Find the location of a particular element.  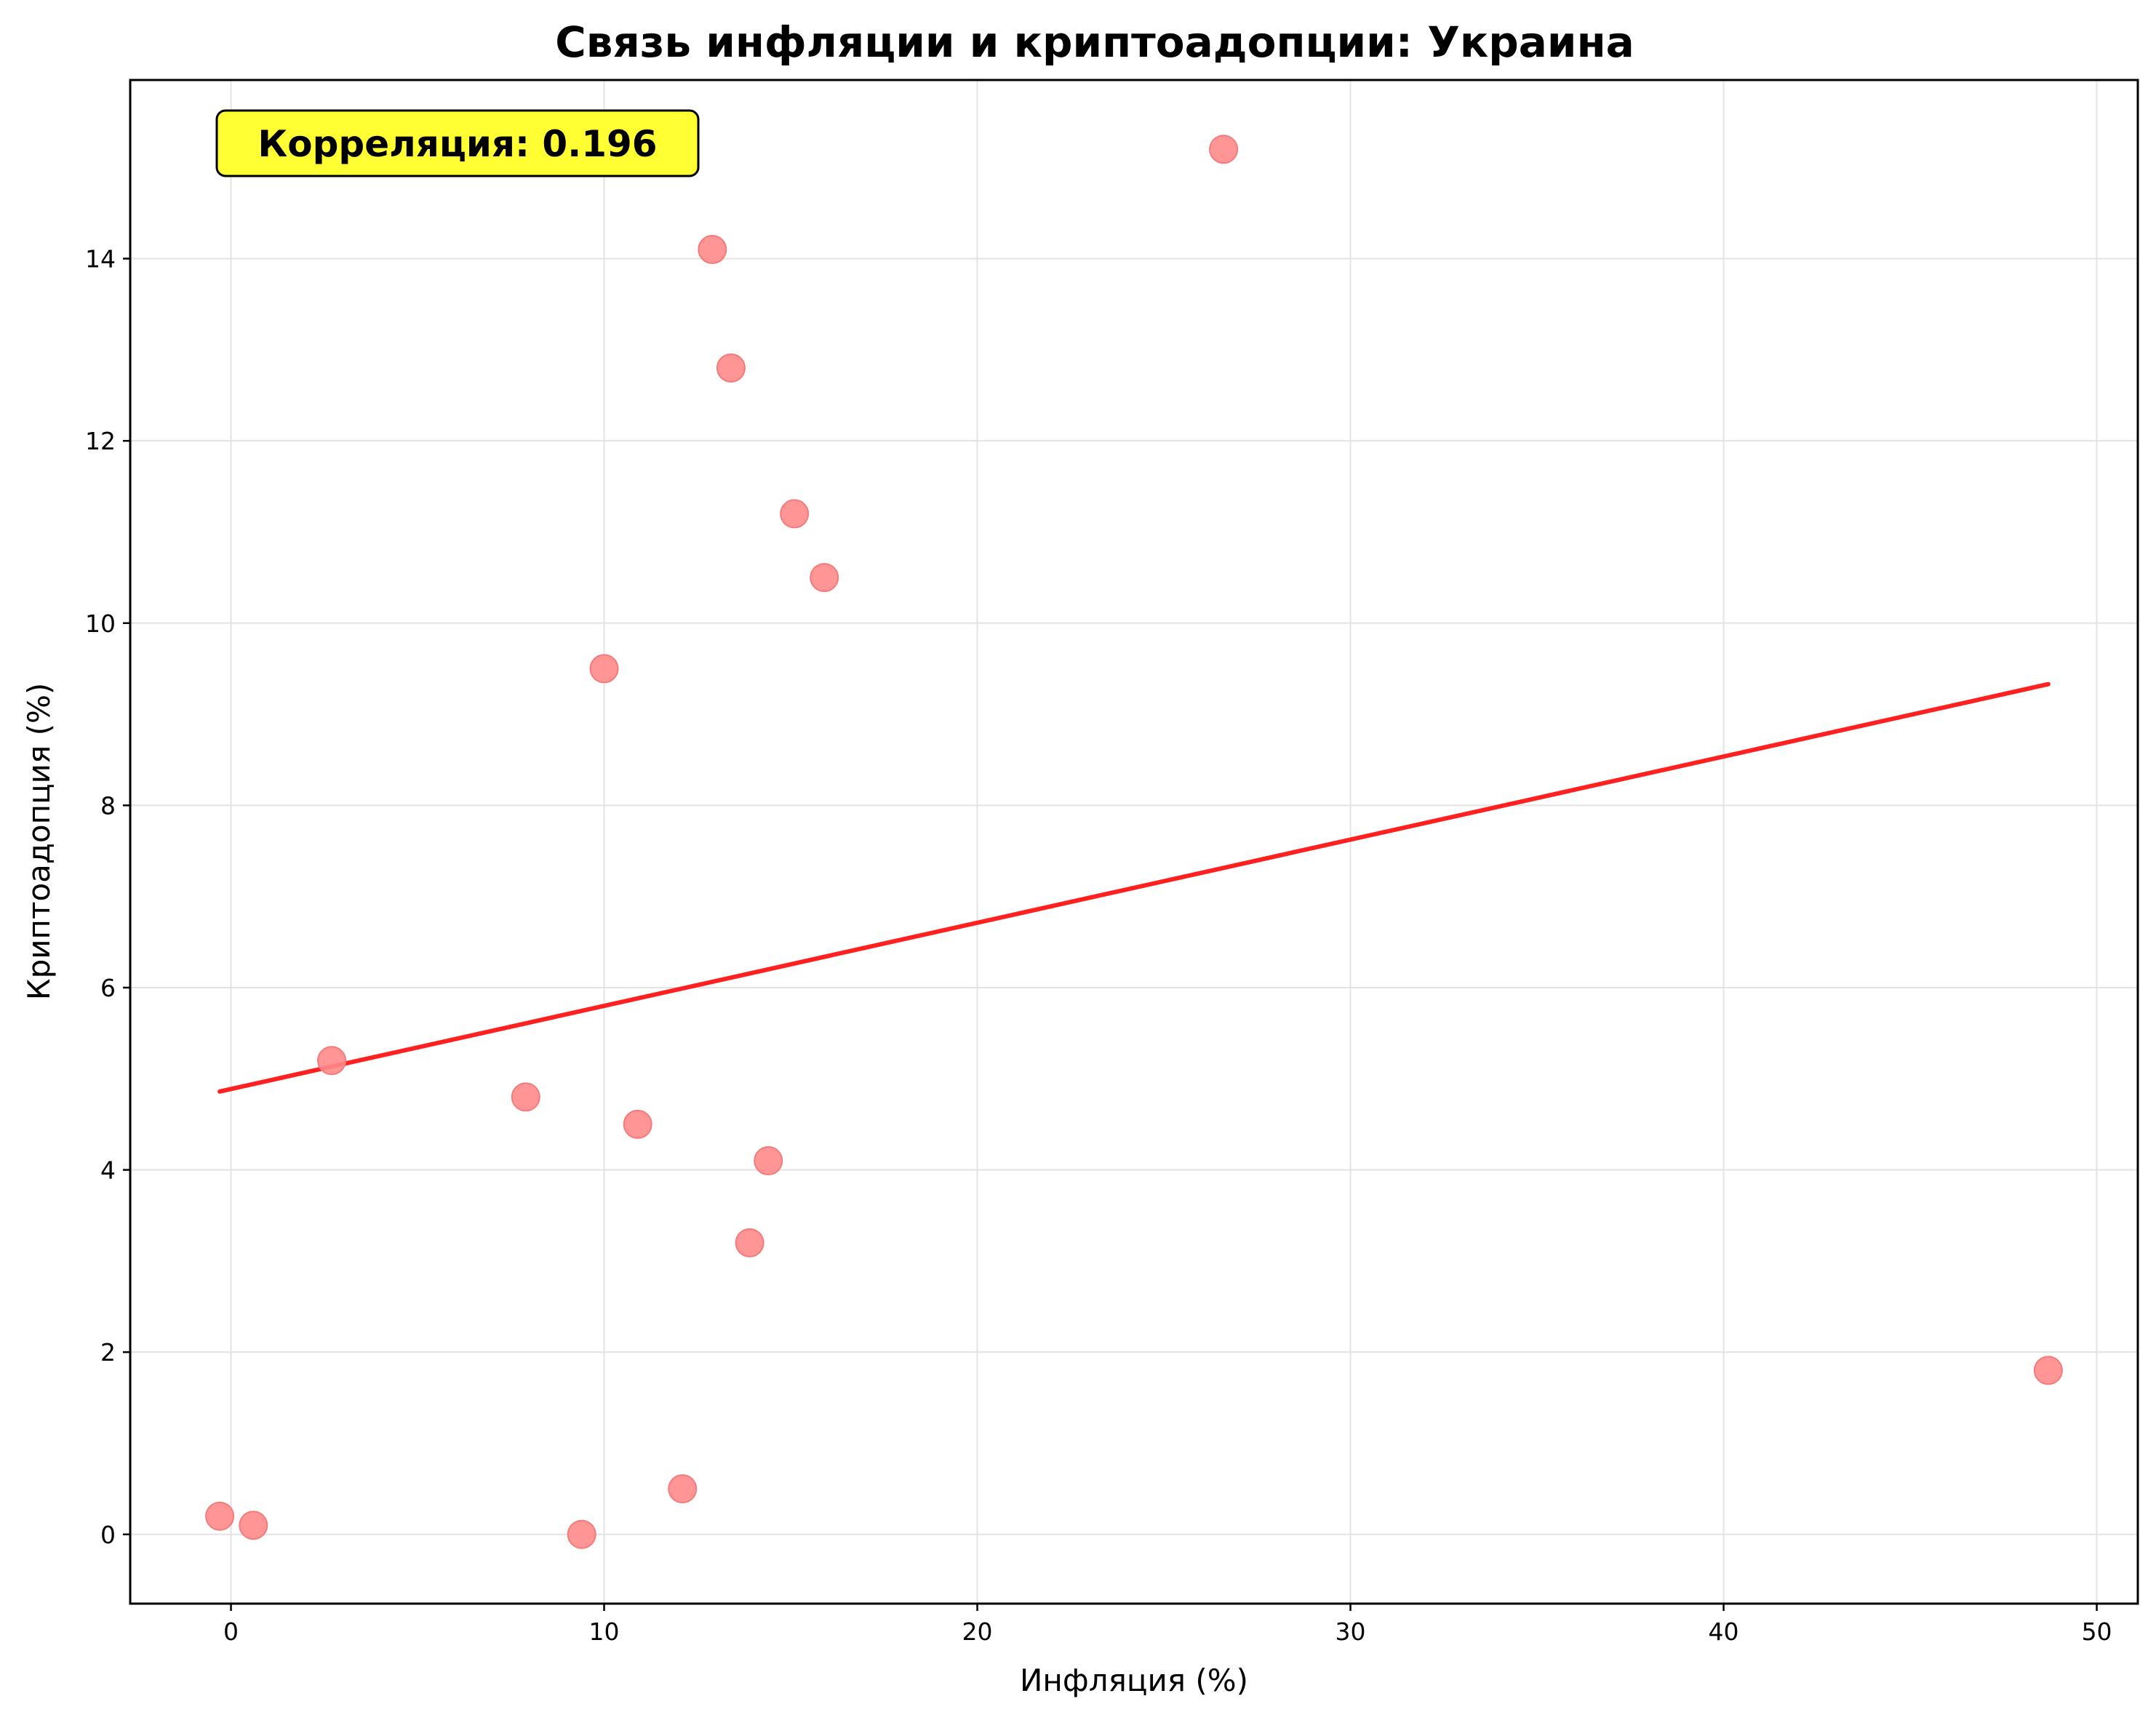

y-tick-label: 6 is located at coordinates (108, 988).